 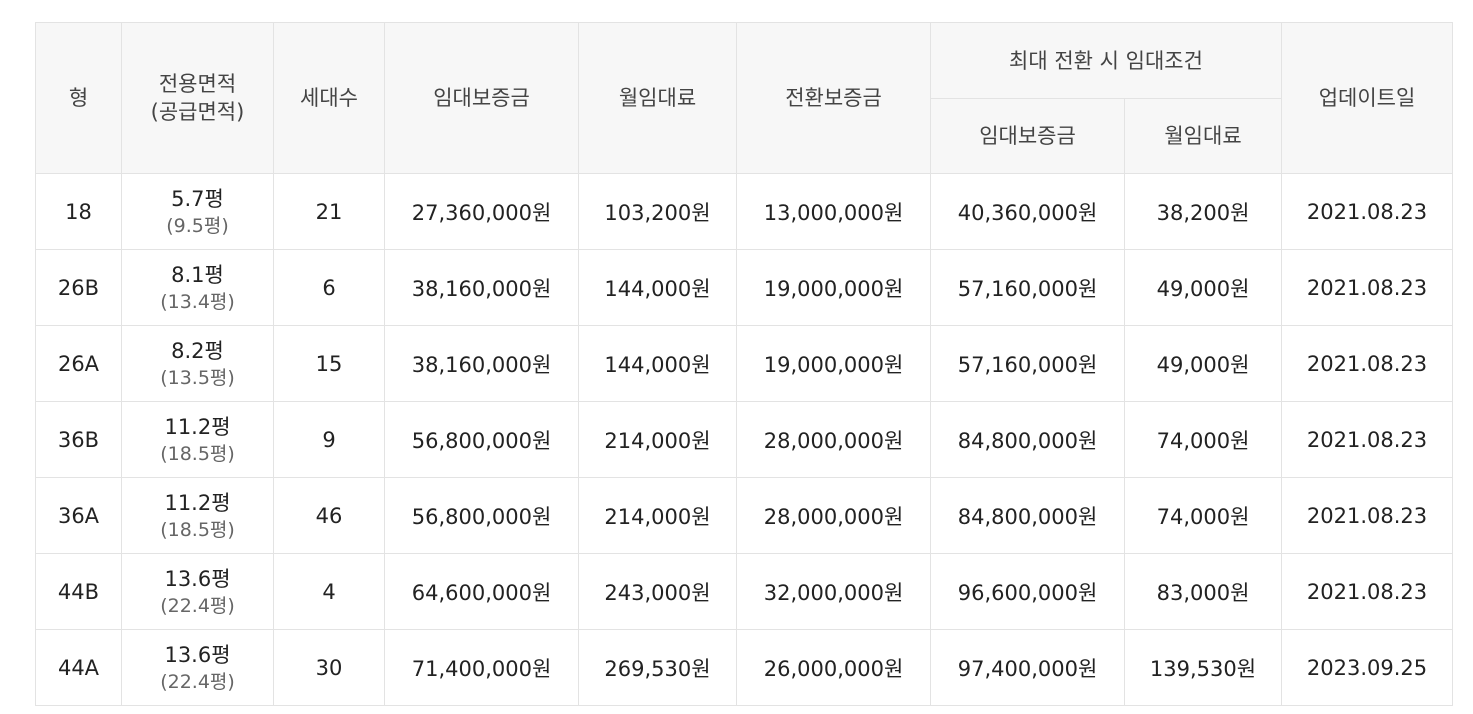 I want to click on cell-area: 5.7평 (9.5평), so click(x=197, y=211).